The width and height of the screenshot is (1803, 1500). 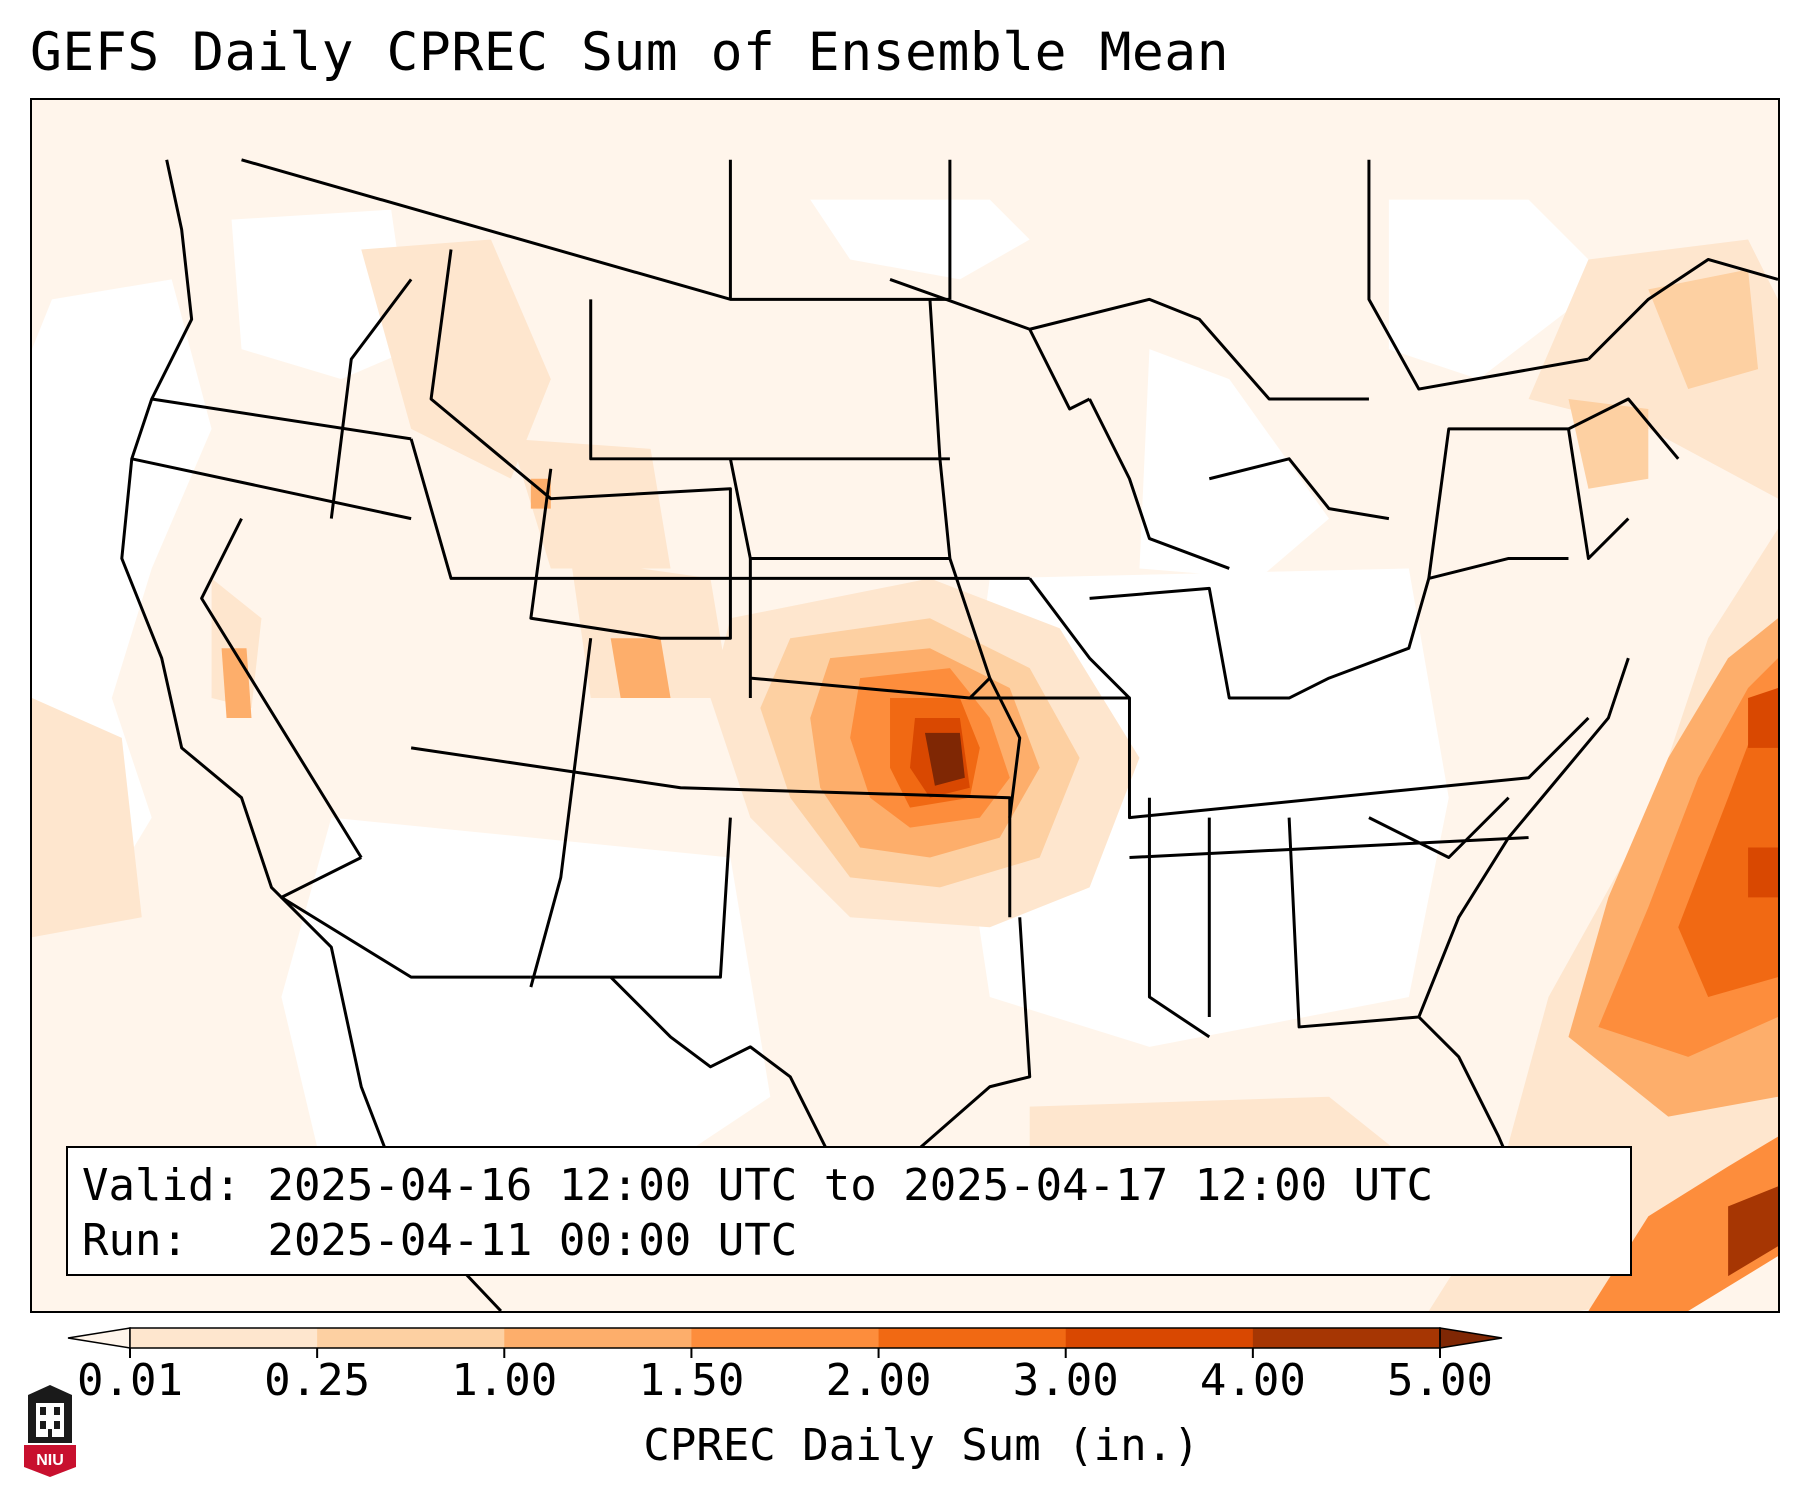 I want to click on colorbar-tick-label: 1.00, so click(x=504, y=1380).